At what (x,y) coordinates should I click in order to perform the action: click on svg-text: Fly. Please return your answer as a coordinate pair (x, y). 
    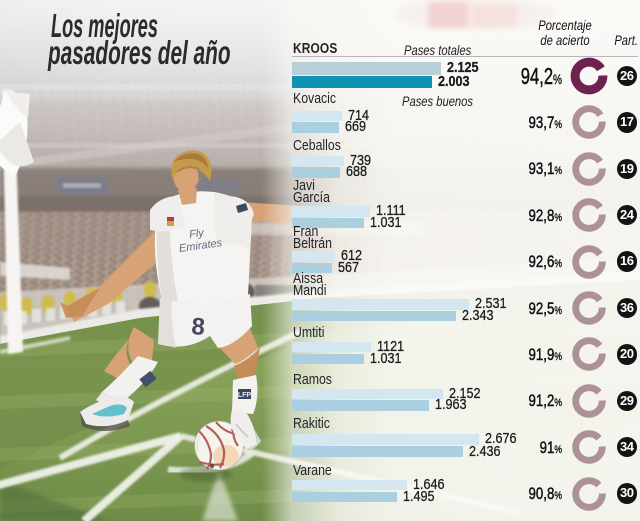
    Looking at the image, I should click on (197, 234).